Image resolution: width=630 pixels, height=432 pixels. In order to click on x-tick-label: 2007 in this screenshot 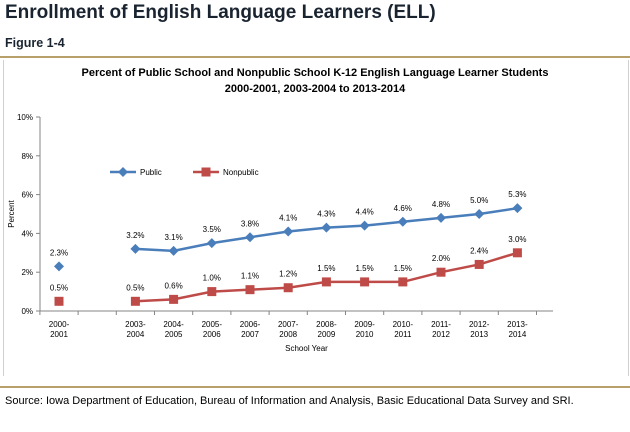, I will do `click(250, 334)`.